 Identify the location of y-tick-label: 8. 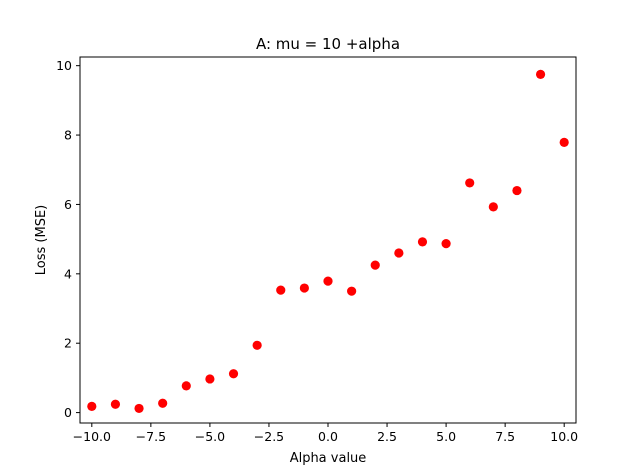
(68, 135).